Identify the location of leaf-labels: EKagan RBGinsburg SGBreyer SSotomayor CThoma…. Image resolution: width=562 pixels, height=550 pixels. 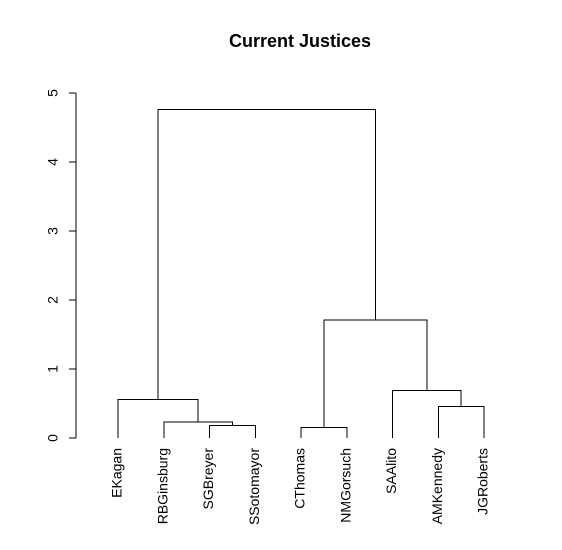
(300, 486).